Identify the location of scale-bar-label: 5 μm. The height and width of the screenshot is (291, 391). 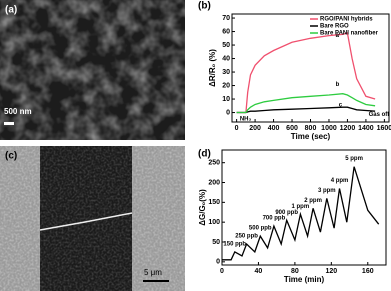
(153, 272).